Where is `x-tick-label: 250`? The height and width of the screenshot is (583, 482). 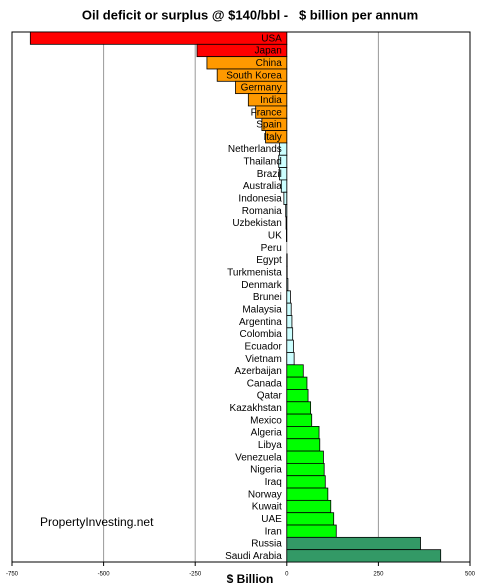
x-tick-label: 250 is located at coordinates (378, 575).